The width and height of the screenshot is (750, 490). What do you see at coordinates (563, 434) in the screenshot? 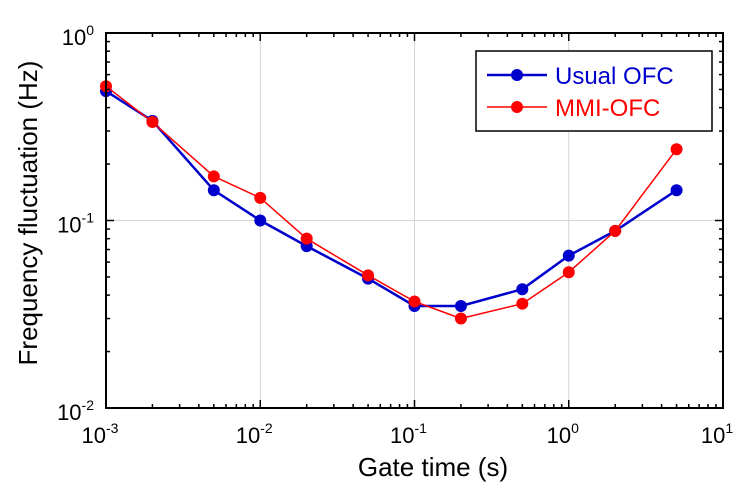
I see `x-tick-label: 10⁰` at bounding box center [563, 434].